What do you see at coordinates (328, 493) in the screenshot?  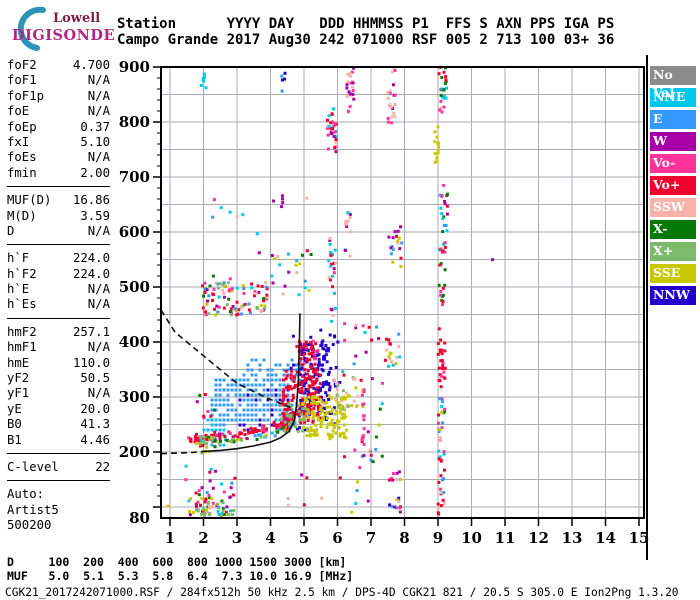 I see `cluster-bottom-mid-sparse` at bounding box center [328, 493].